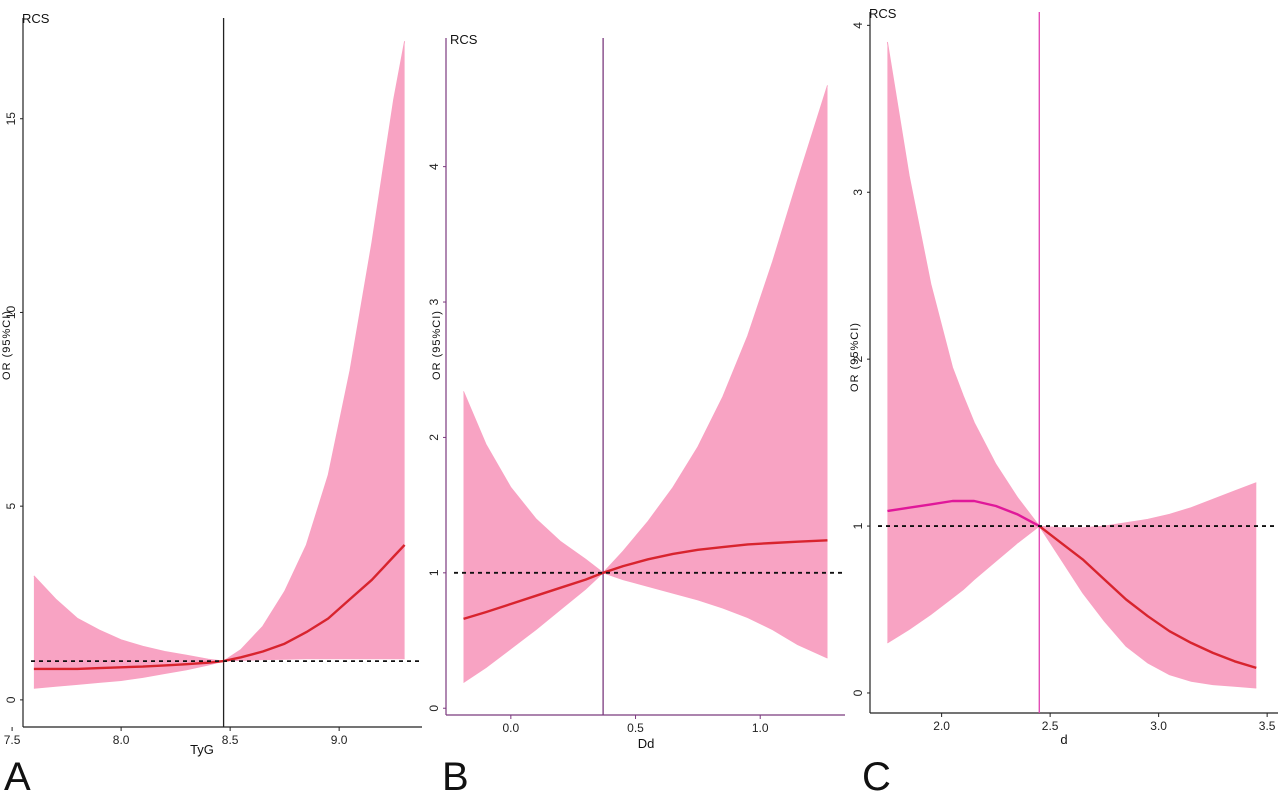  What do you see at coordinates (760, 728) in the screenshot?
I see `x-tick-label: 1.0` at bounding box center [760, 728].